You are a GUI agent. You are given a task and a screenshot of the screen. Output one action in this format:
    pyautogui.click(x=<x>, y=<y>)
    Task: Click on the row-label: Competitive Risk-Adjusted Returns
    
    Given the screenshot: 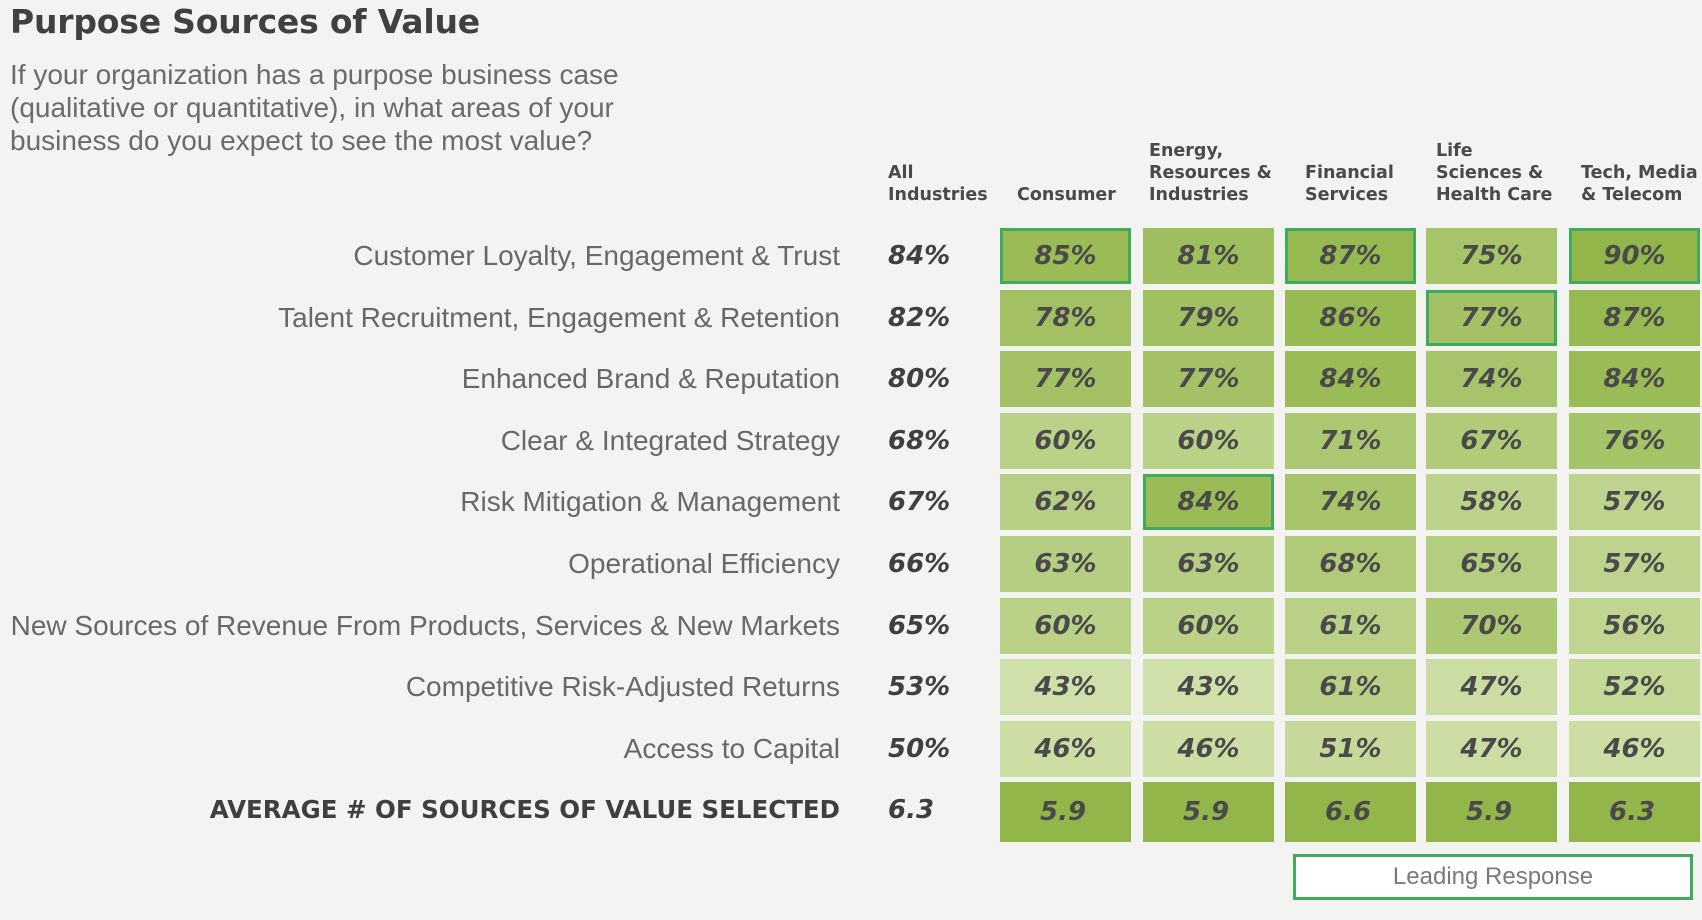 What is the action you would take?
    pyautogui.click(x=622, y=687)
    